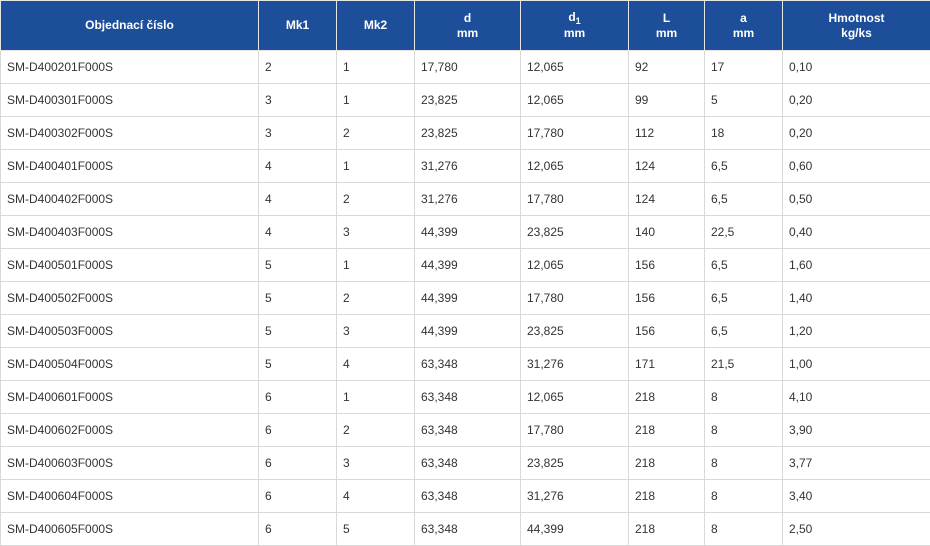  What do you see at coordinates (297, 25) in the screenshot?
I see `header-mk1: Mk1` at bounding box center [297, 25].